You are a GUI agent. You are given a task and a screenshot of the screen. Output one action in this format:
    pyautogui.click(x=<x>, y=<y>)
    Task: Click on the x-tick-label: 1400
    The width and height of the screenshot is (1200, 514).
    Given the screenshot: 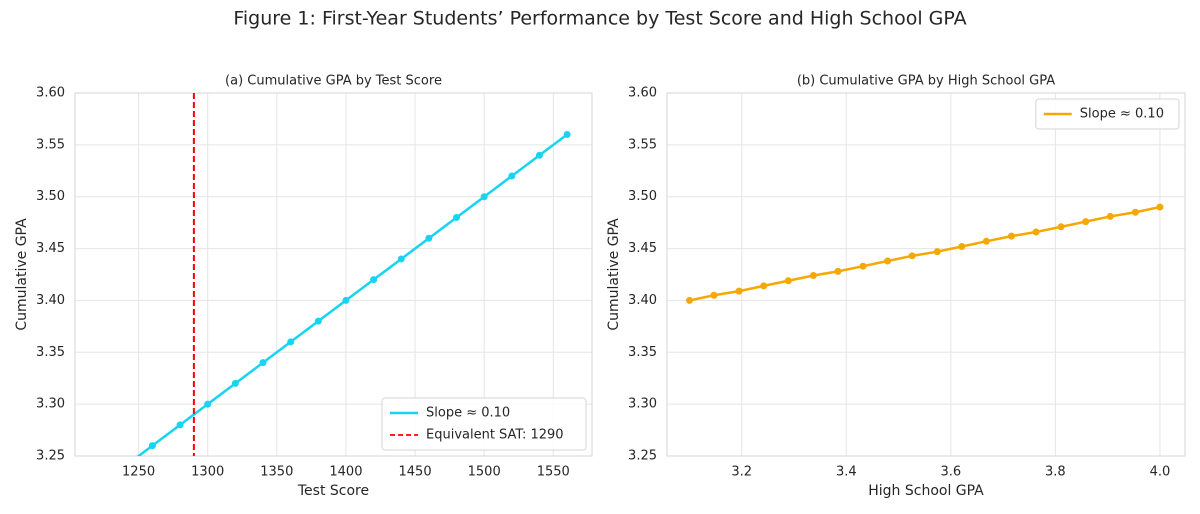 What is the action you would take?
    pyautogui.click(x=345, y=472)
    